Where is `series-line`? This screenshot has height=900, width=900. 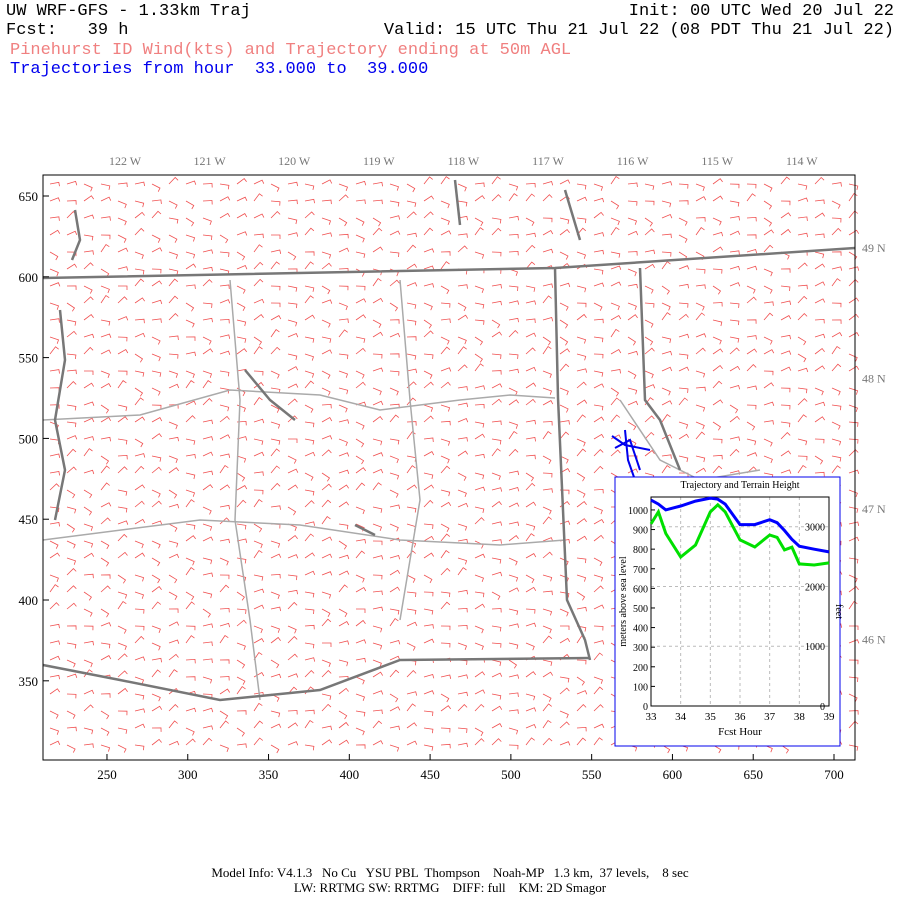 series-line is located at coordinates (739, 534).